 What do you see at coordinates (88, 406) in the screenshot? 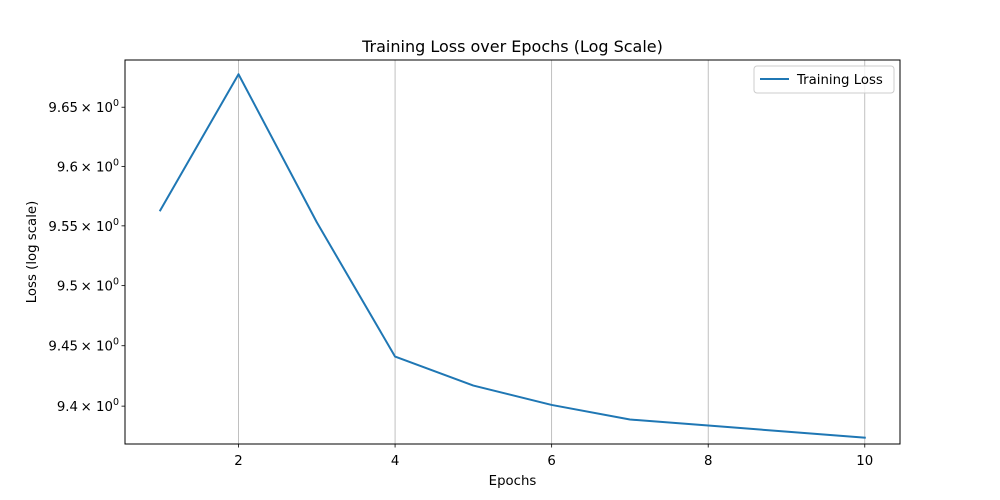
I see `y-tick-label: 9.4 × 100` at bounding box center [88, 406].